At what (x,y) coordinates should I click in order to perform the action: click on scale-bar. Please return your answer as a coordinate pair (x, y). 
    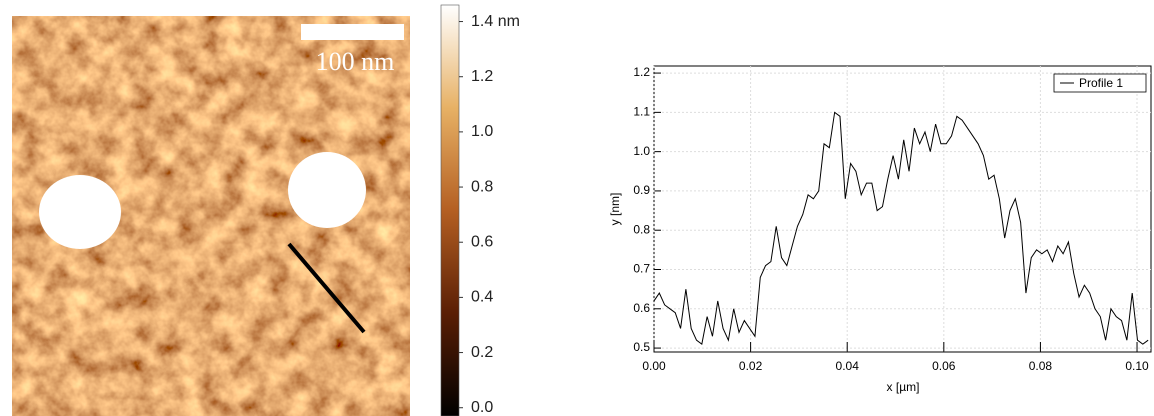
    Looking at the image, I should click on (352, 32).